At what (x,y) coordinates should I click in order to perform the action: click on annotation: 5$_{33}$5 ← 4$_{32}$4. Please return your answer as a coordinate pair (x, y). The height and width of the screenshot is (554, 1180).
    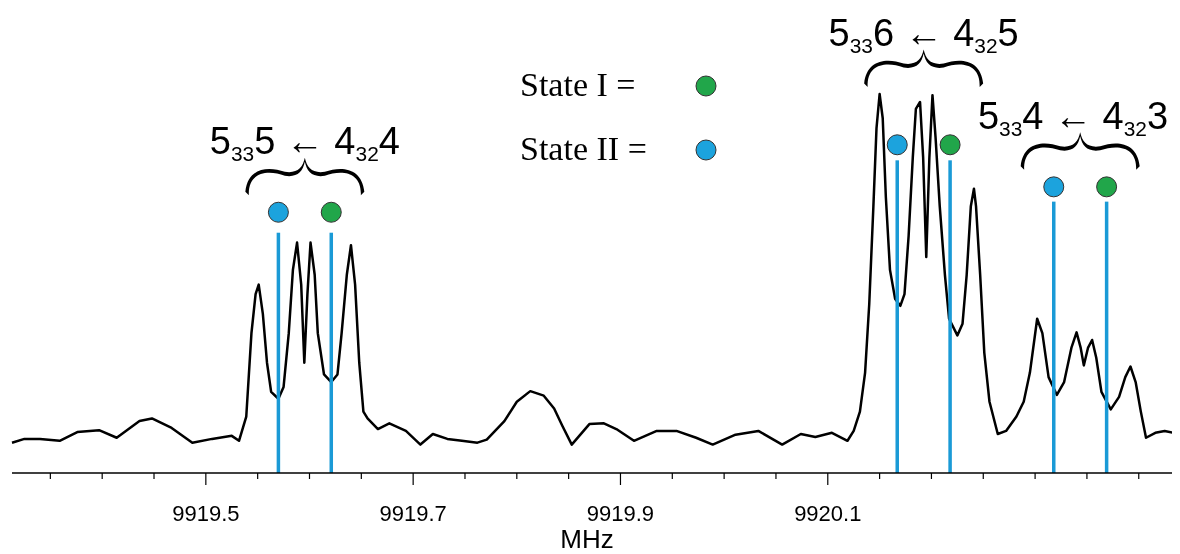
    Looking at the image, I should click on (304, 143).